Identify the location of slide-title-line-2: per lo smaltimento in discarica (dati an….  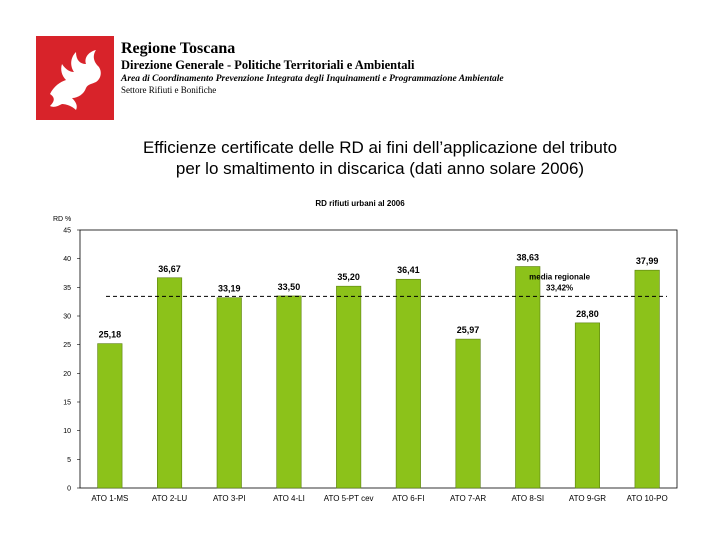
(380, 168).